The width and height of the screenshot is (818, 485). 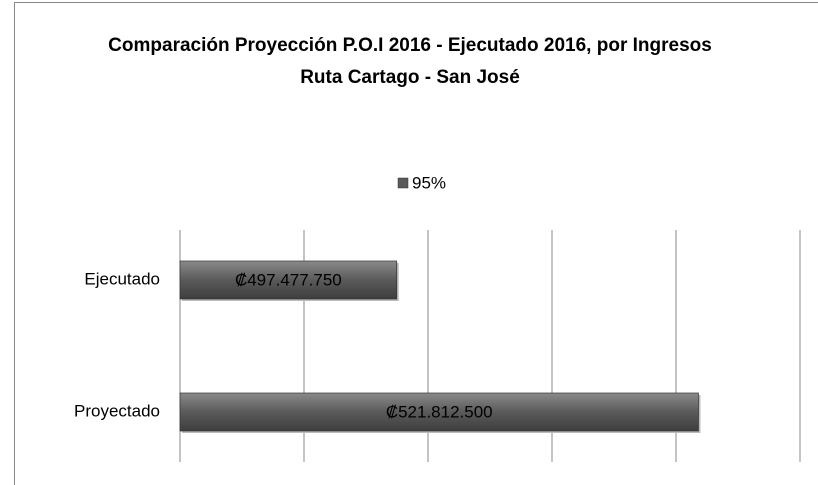 What do you see at coordinates (122, 278) in the screenshot?
I see `y-tick-label: Ejecutado` at bounding box center [122, 278].